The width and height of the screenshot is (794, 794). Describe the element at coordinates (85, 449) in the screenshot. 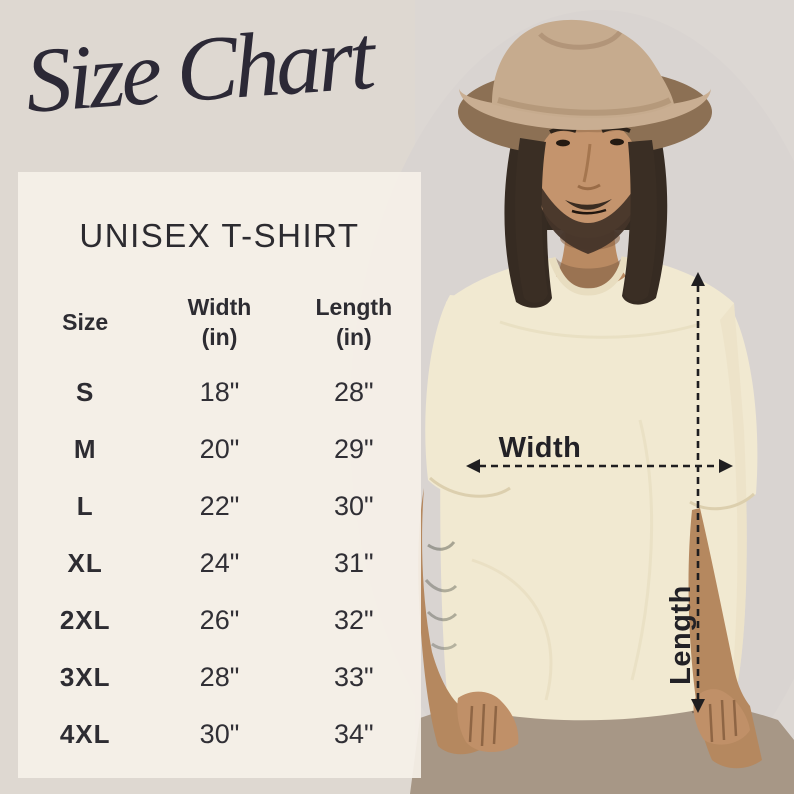

I see `size-cell: M` at that location.